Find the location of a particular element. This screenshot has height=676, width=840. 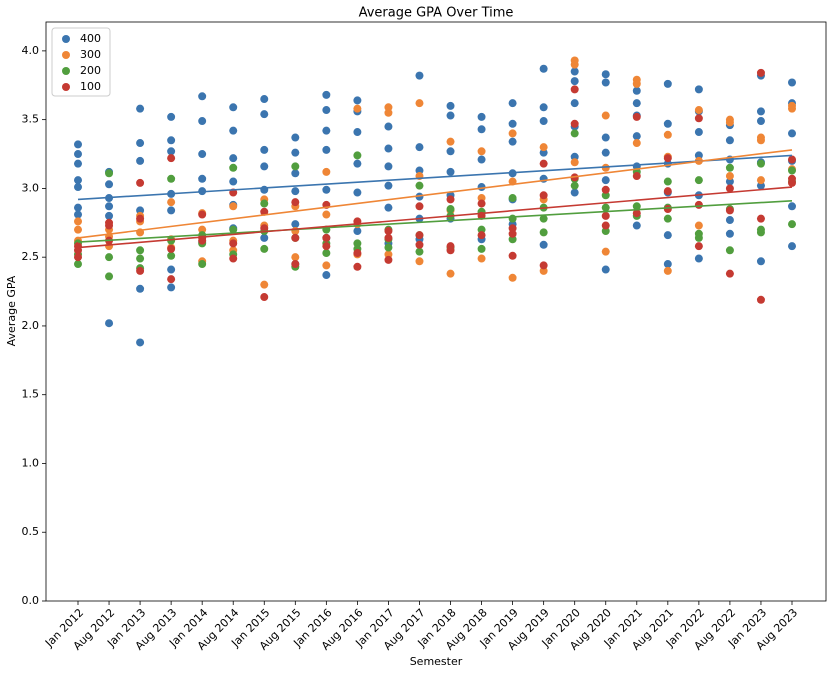

legend-marker is located at coordinates (66, 87).